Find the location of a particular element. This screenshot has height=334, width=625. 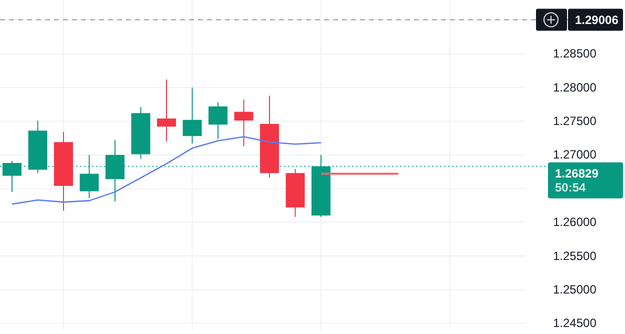

y-tick-label: 1.25500 is located at coordinates (575, 255).